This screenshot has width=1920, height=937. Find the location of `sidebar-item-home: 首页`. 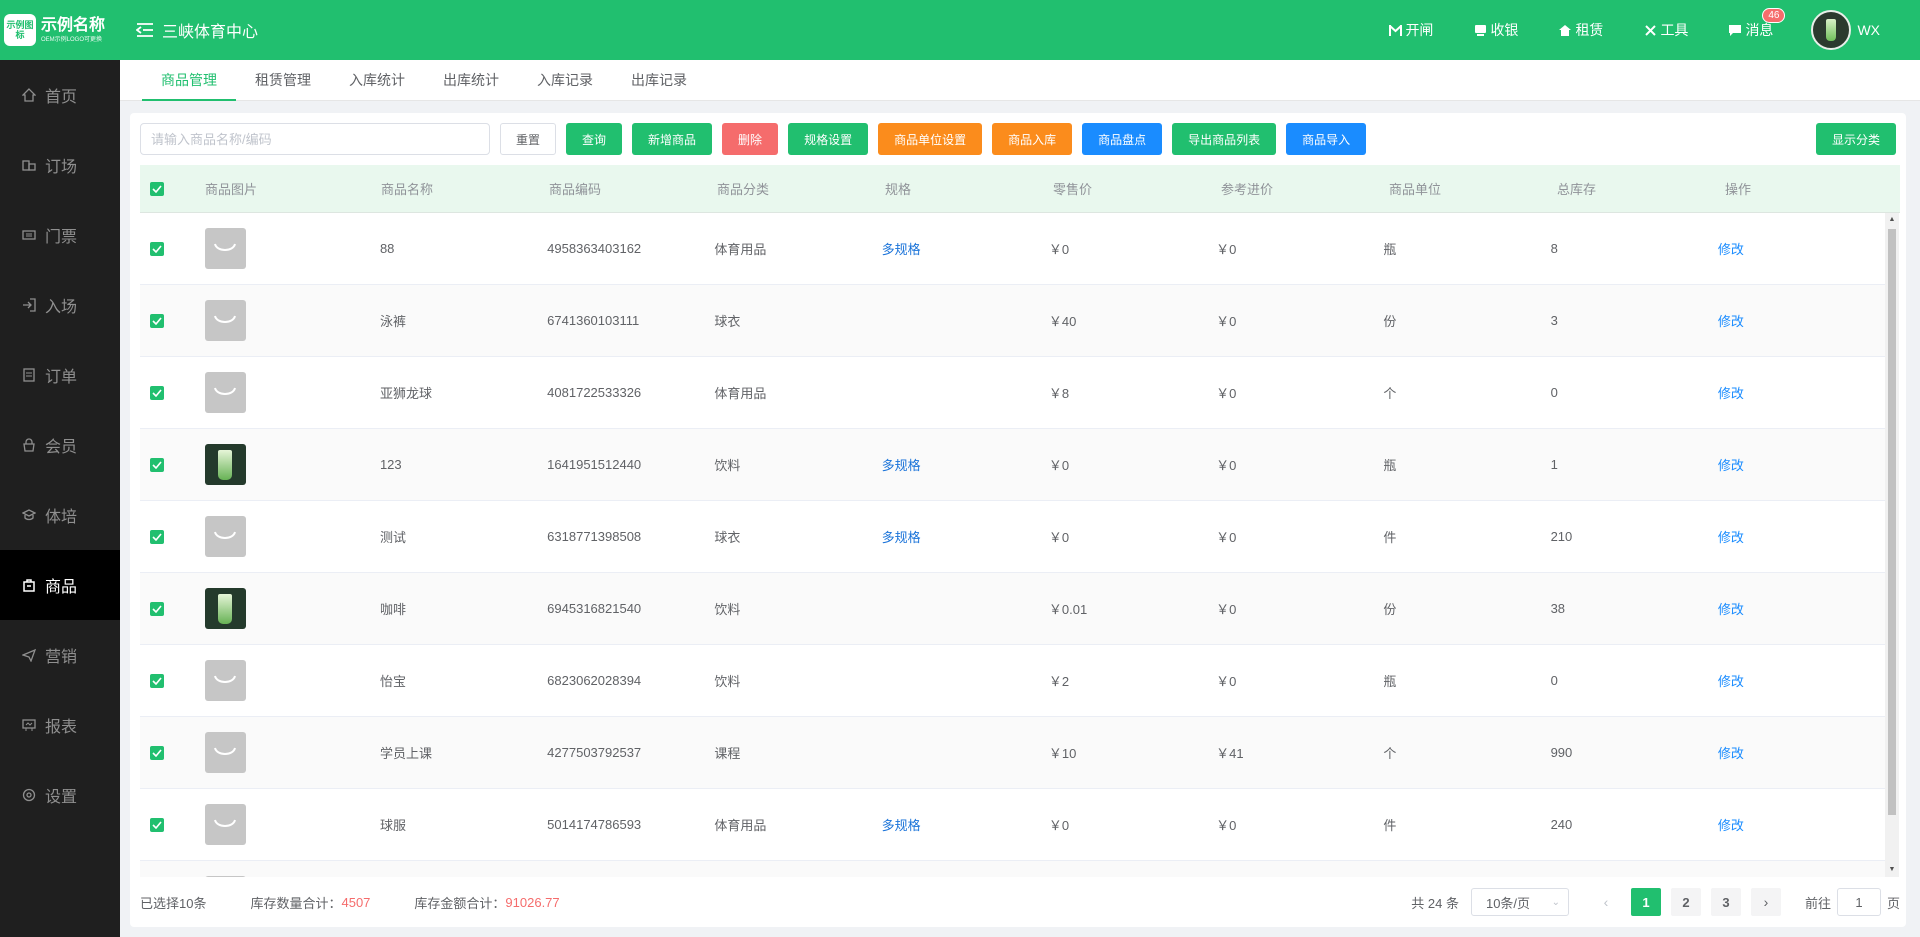

sidebar-item-home: 首页 is located at coordinates (60, 95).